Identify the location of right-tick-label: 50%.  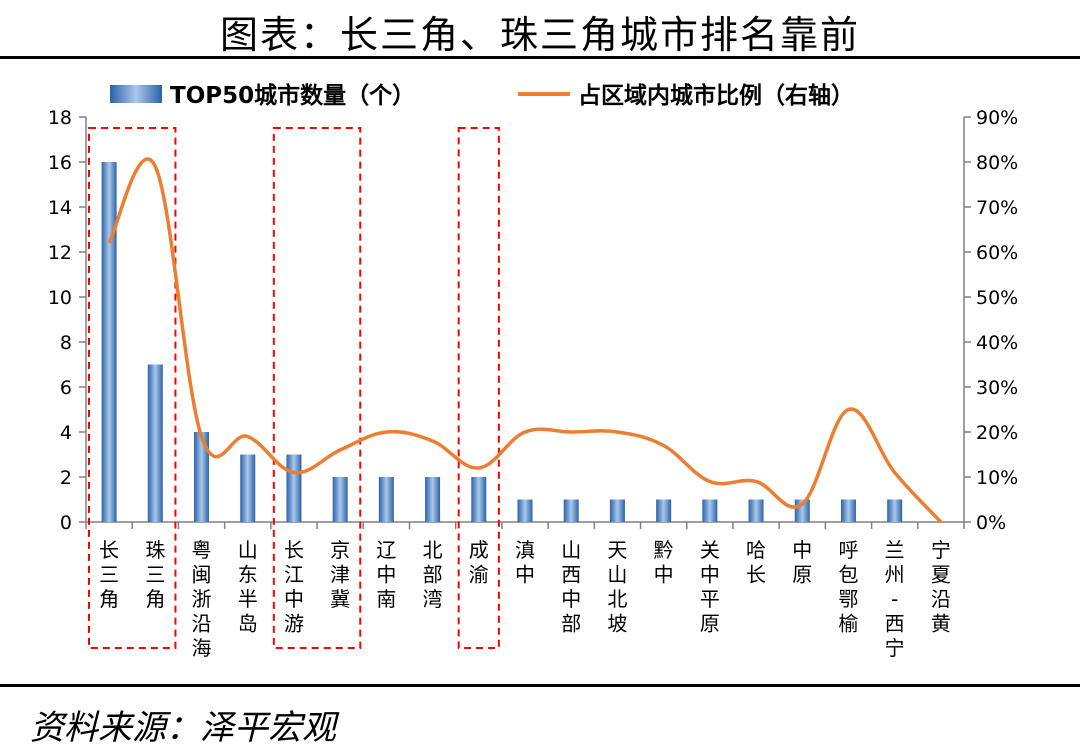
(997, 298).